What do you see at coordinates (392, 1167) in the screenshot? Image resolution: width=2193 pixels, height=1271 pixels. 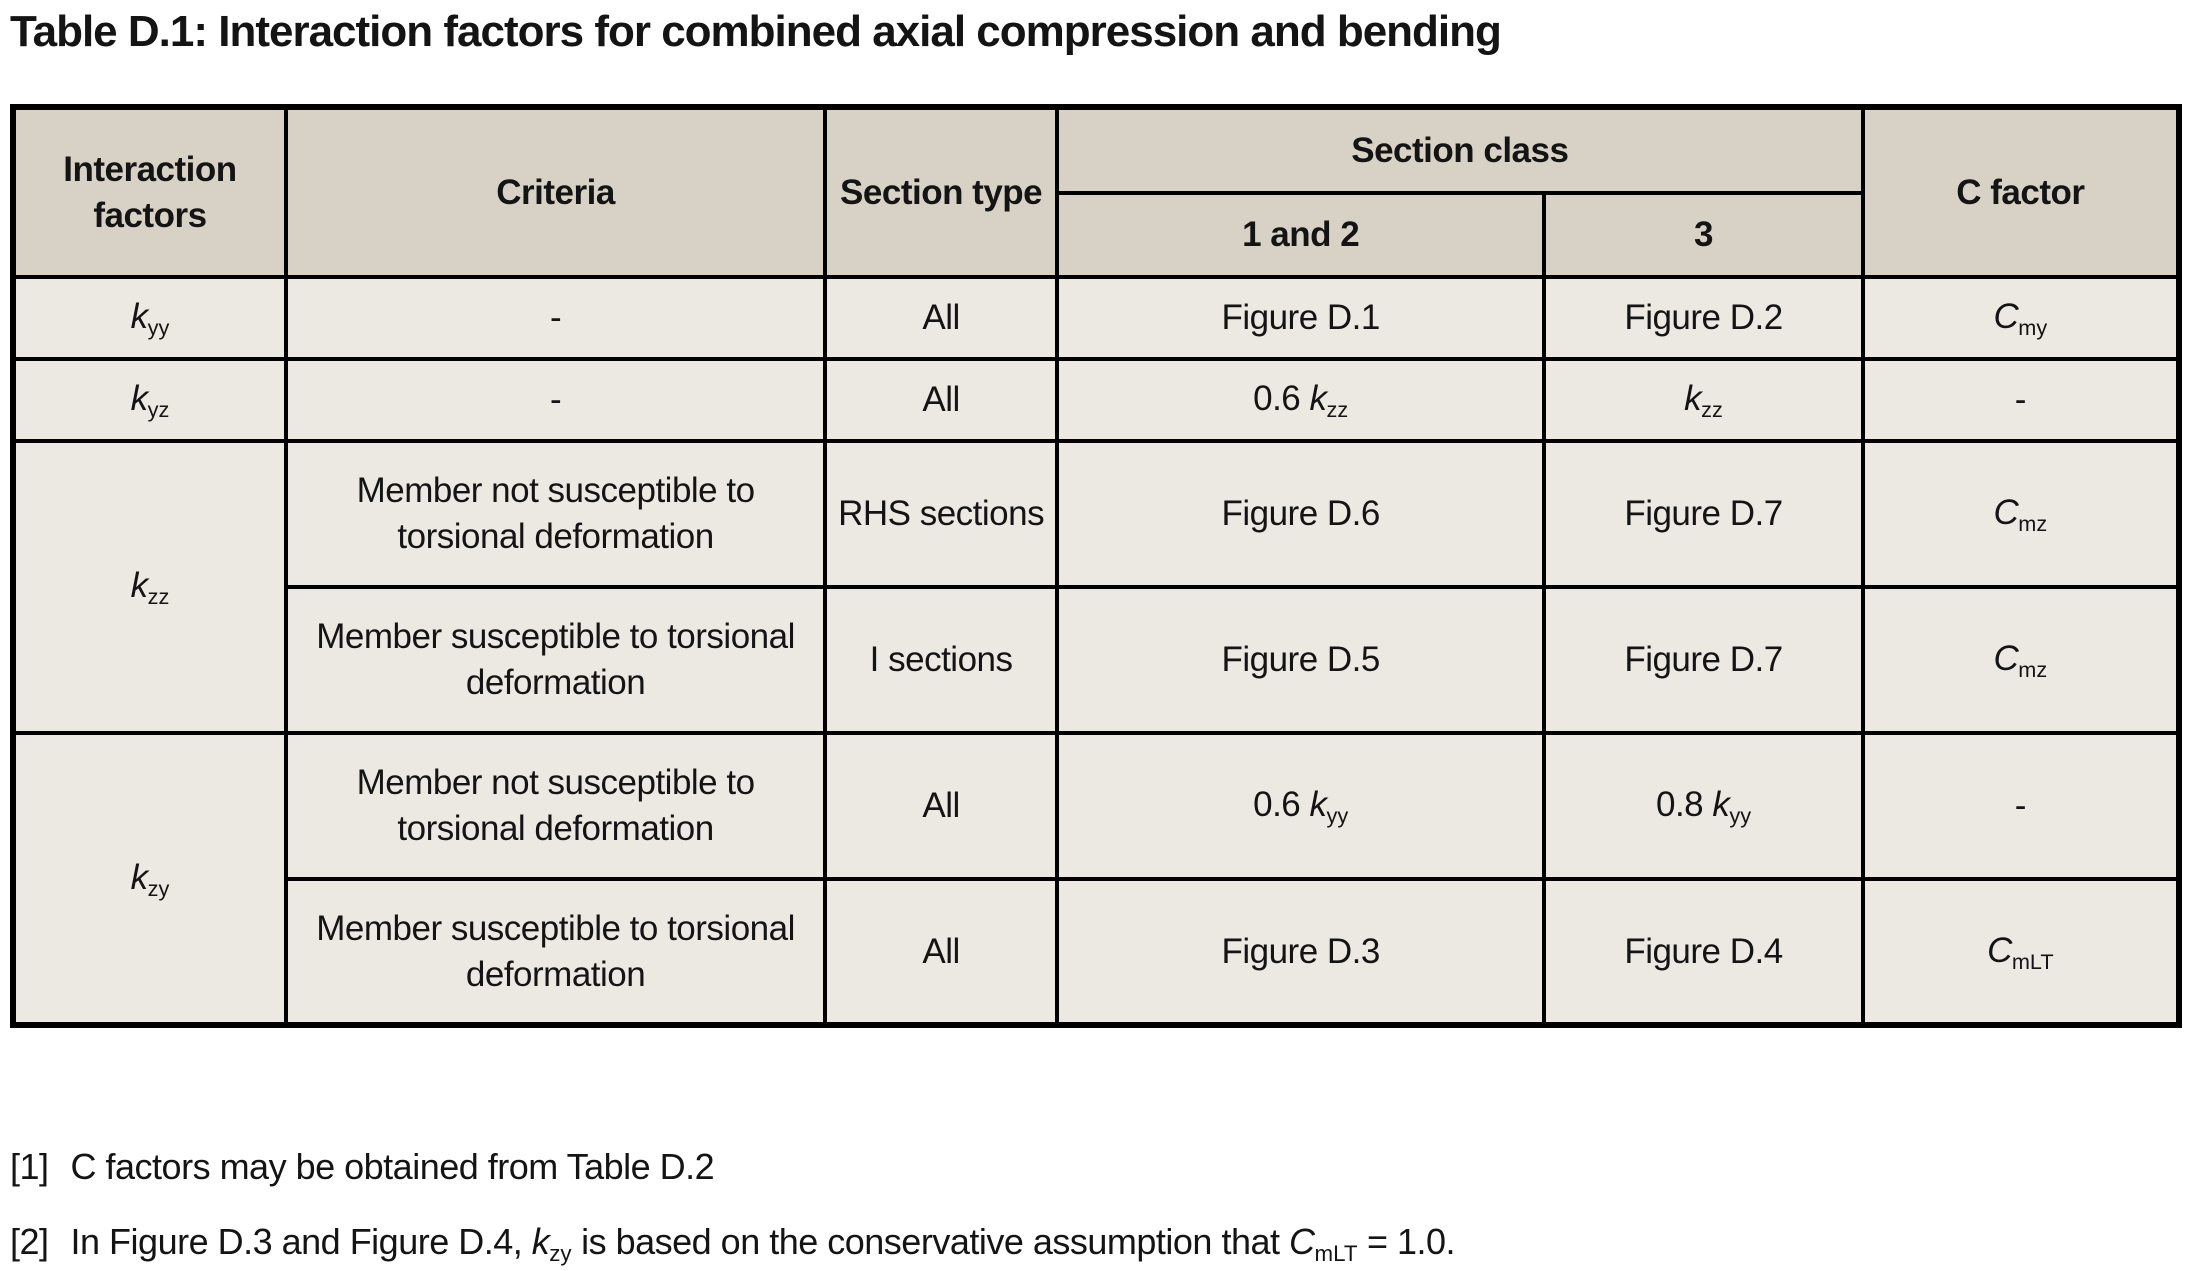 I see `cell-text: C factors may be obtained from Table D.2` at bounding box center [392, 1167].